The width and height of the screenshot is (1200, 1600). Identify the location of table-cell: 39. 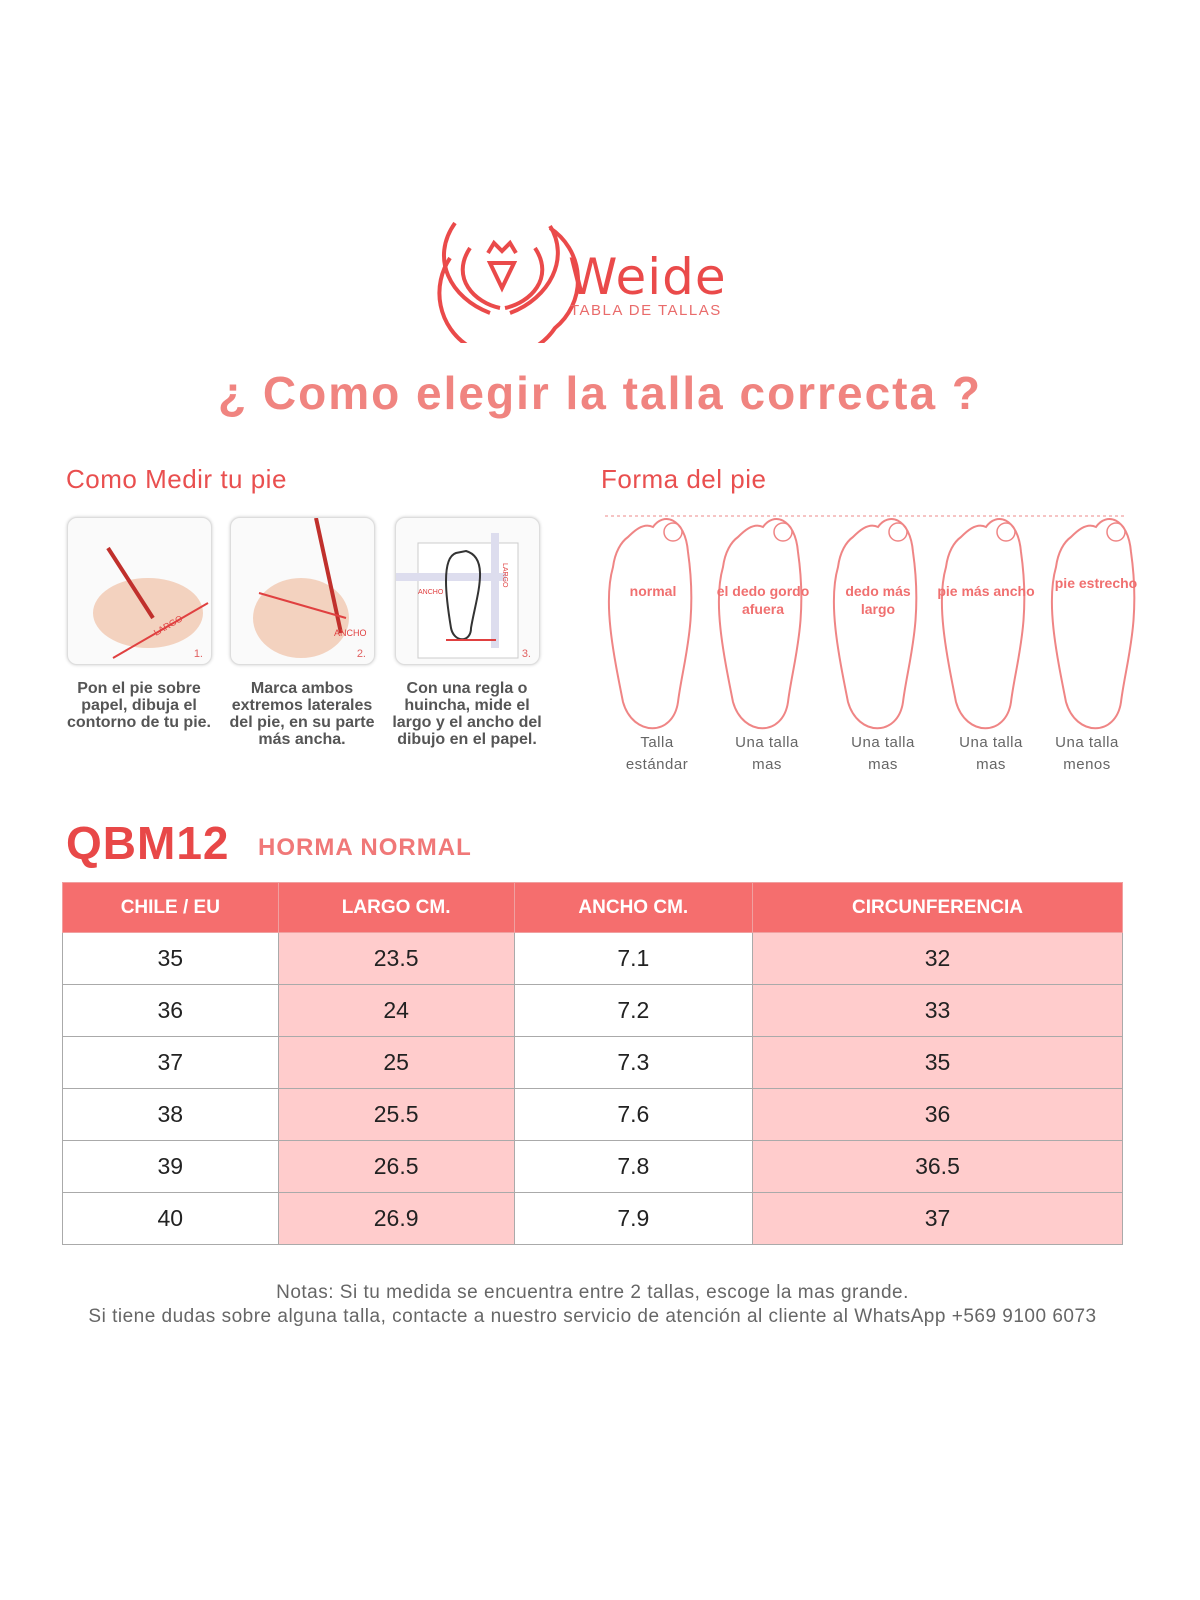
(170, 1166).